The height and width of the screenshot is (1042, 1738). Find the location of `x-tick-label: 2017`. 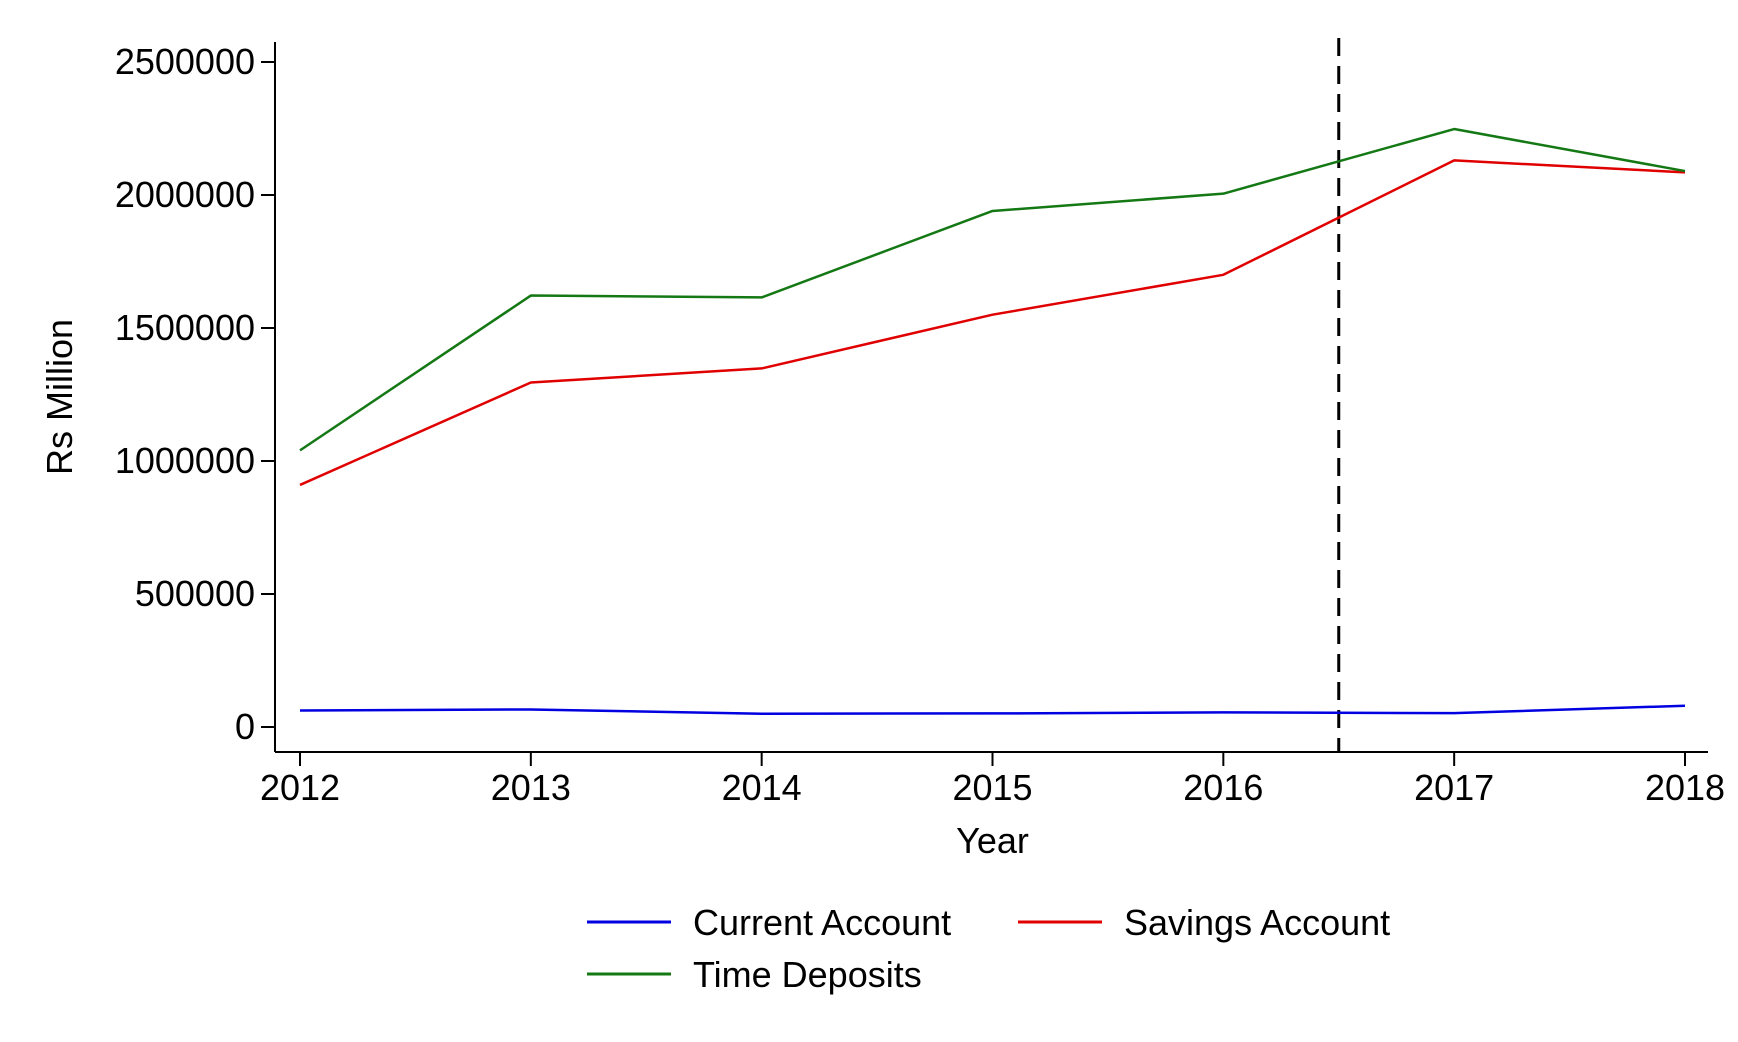

x-tick-label: 2017 is located at coordinates (1454, 787).